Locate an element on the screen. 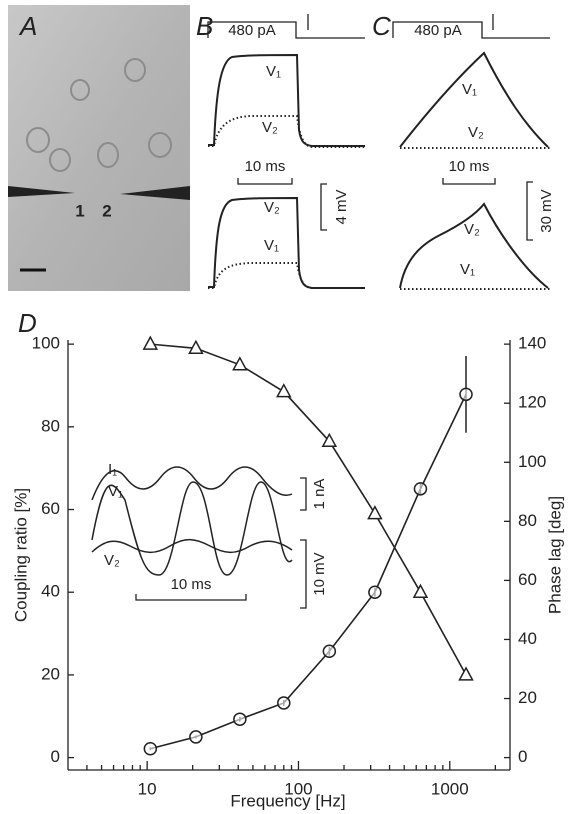 This screenshot has width=576, height=814. scale-label: 4 mV is located at coordinates (341, 206).